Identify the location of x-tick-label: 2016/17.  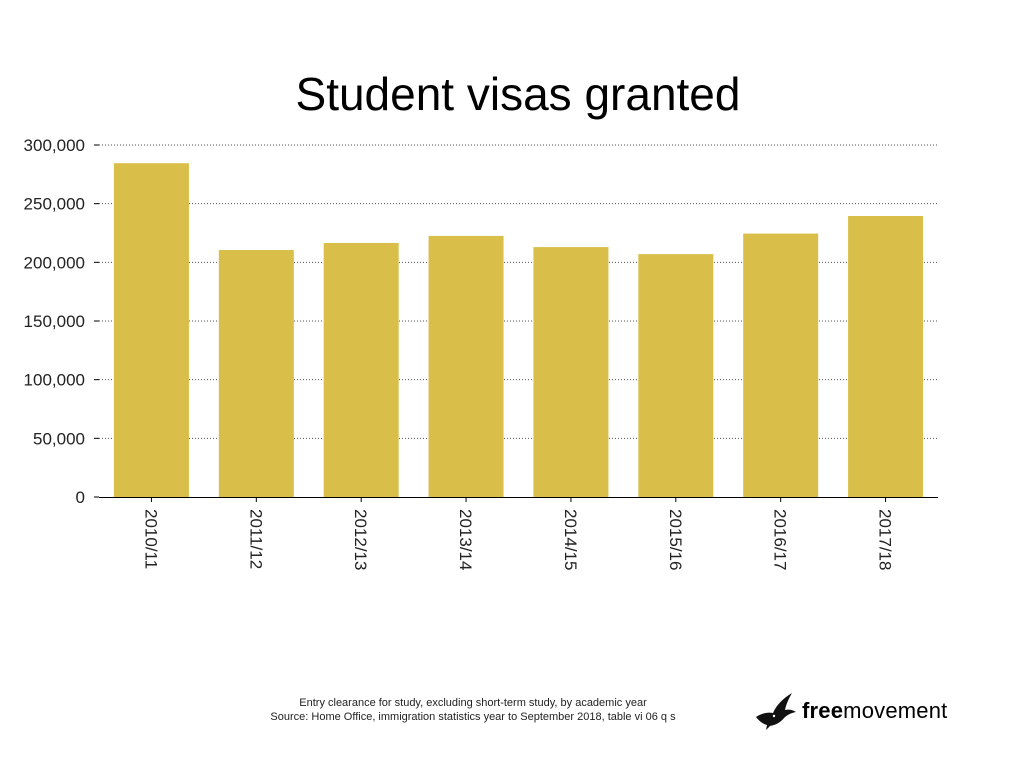
(780, 539).